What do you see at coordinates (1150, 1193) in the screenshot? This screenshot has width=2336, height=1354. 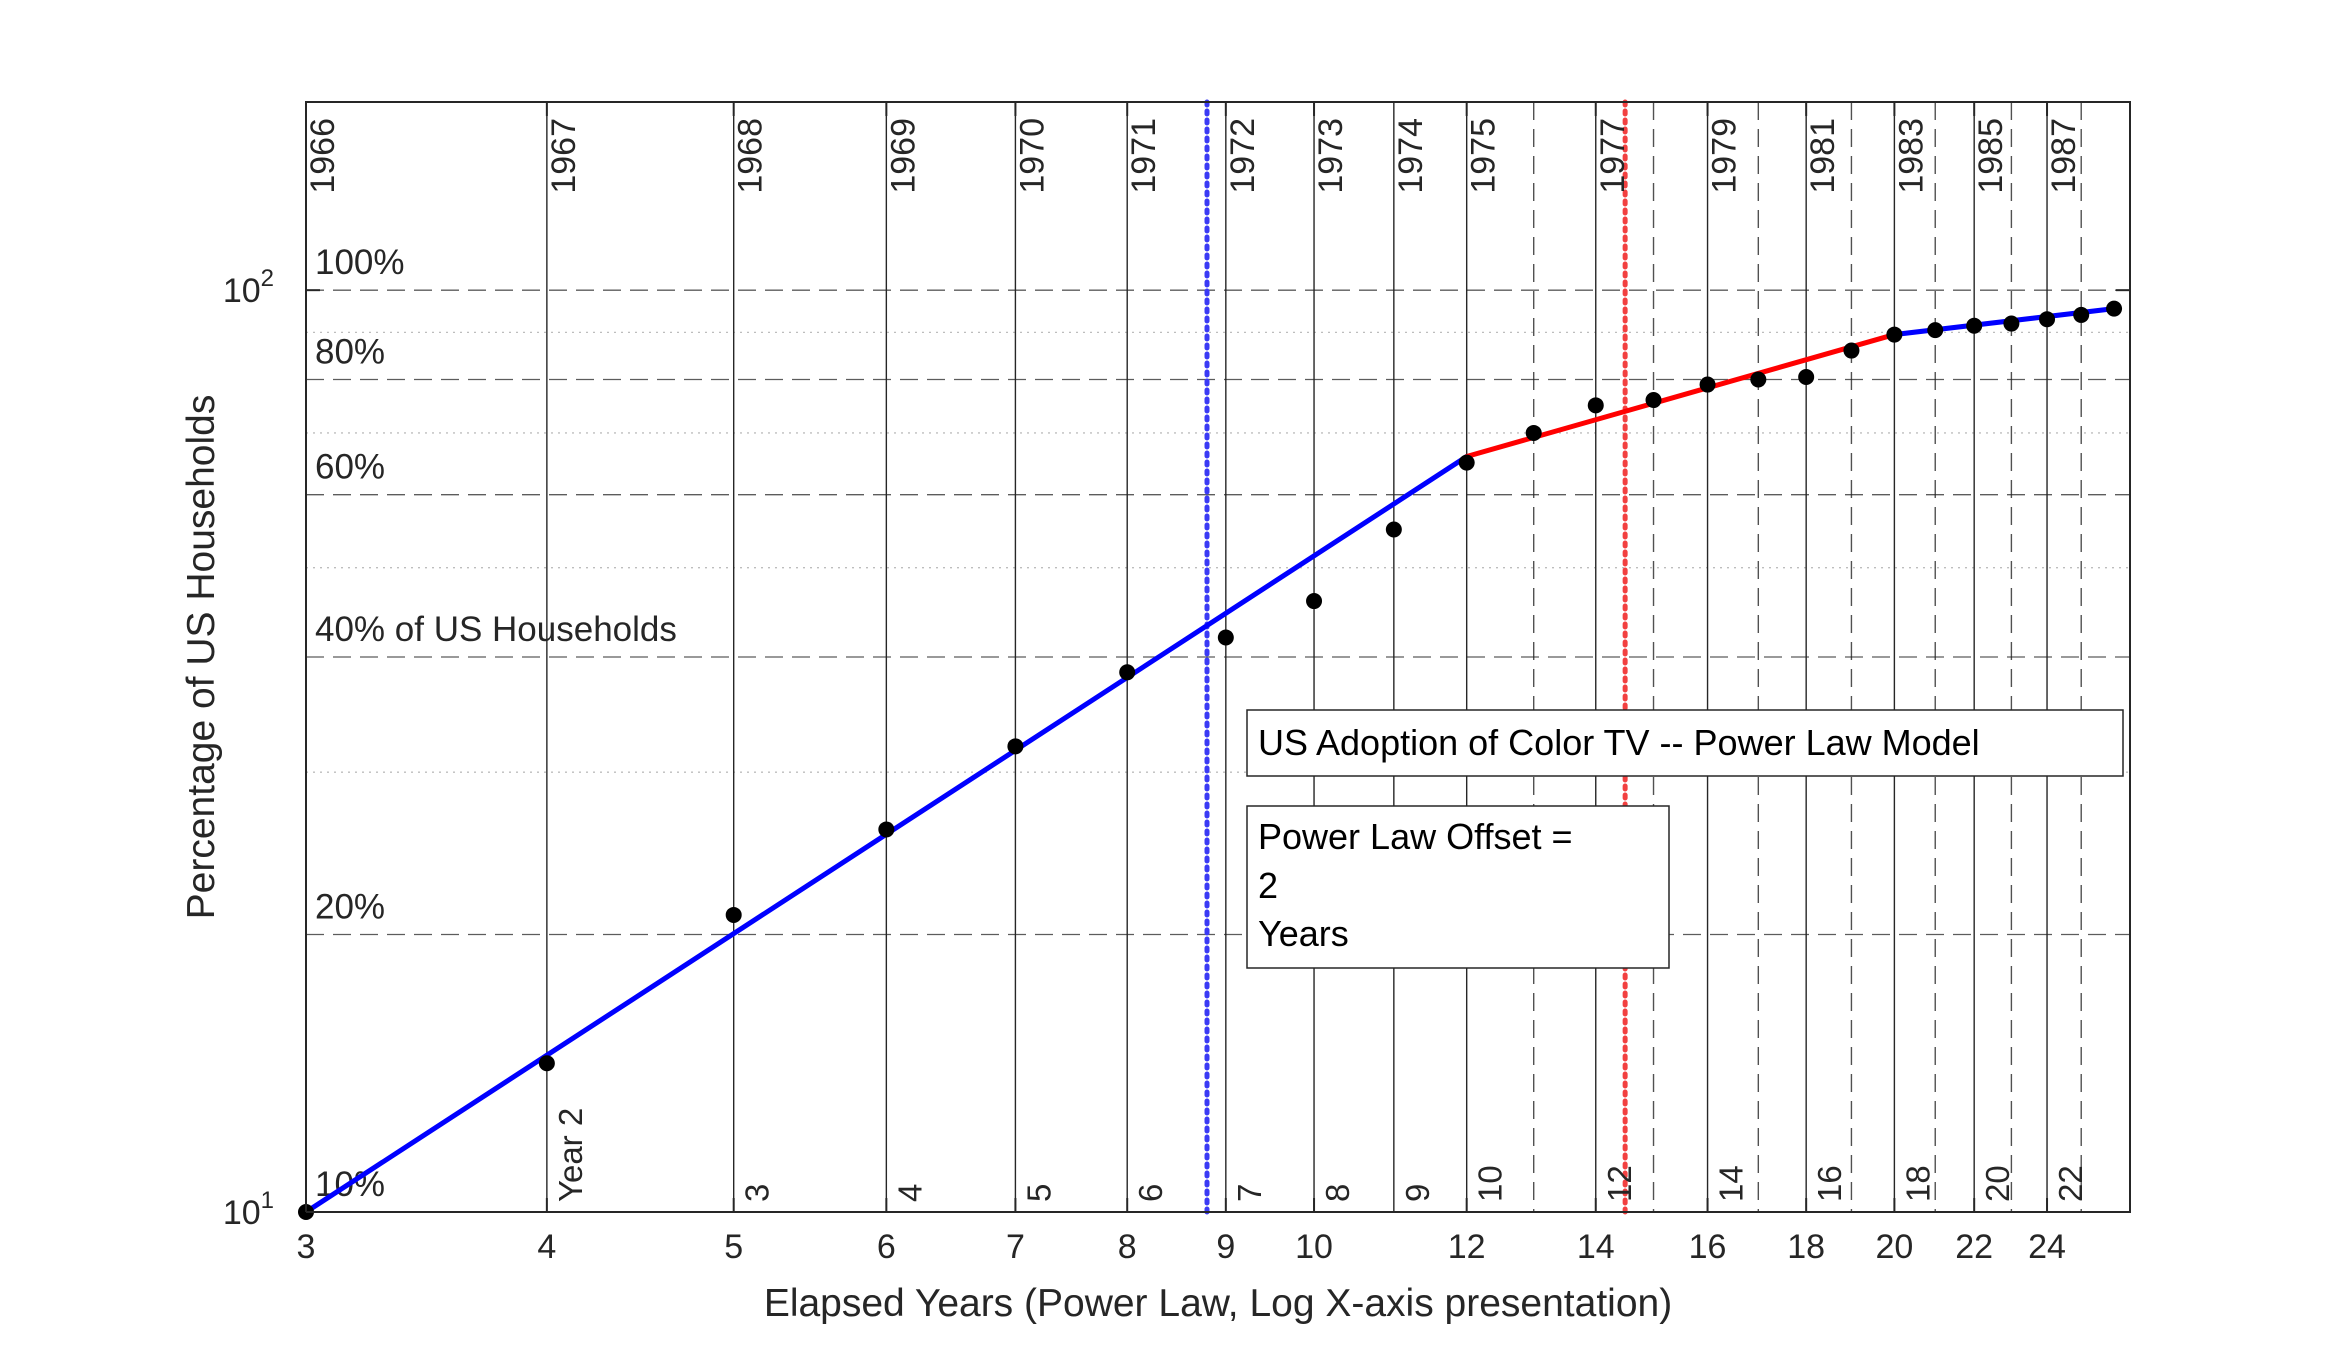 I see `elapsed-year-label: 6` at bounding box center [1150, 1193].